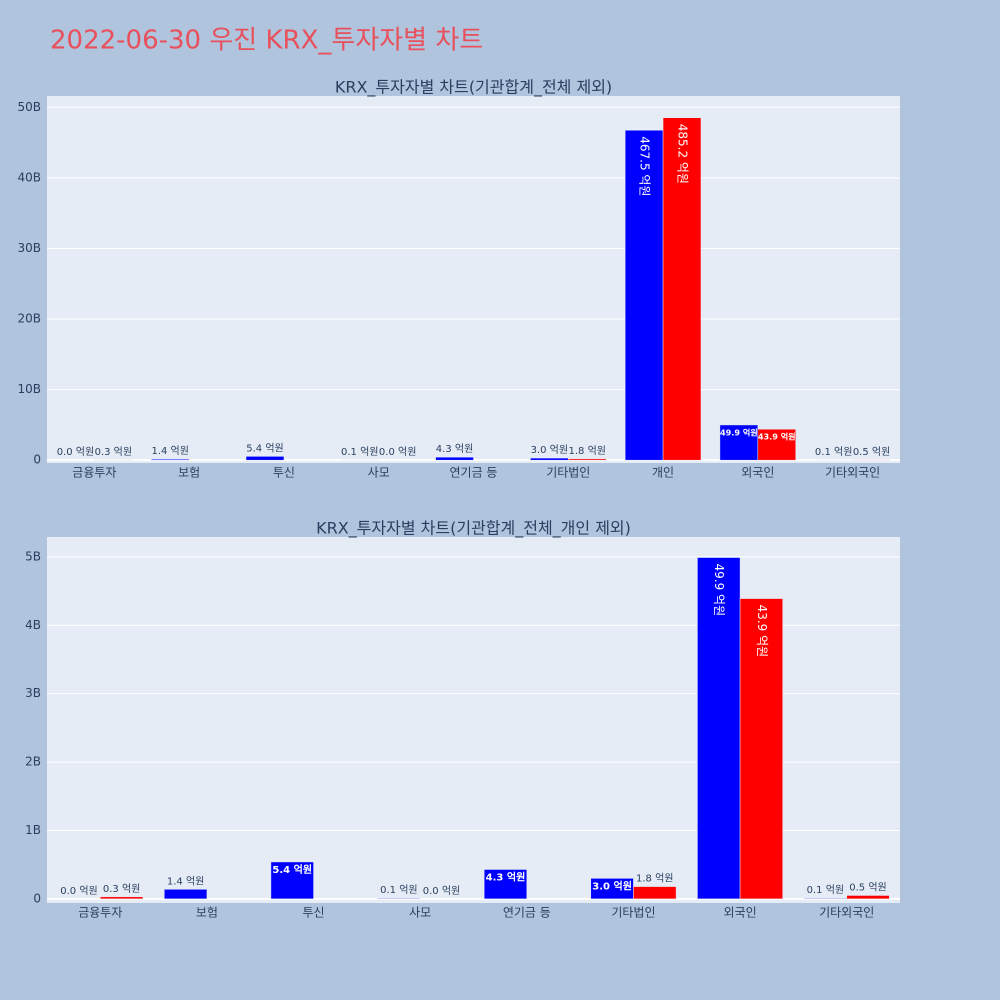  I want to click on x-tick-label: 개인, so click(663, 473).